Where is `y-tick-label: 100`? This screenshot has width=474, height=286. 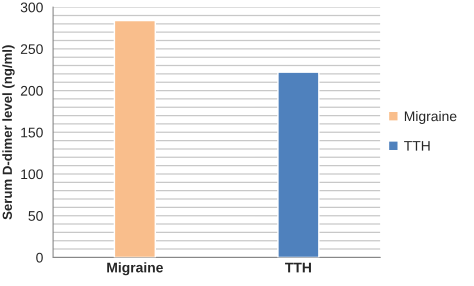
y-tick-label: 100 is located at coordinates (32, 174).